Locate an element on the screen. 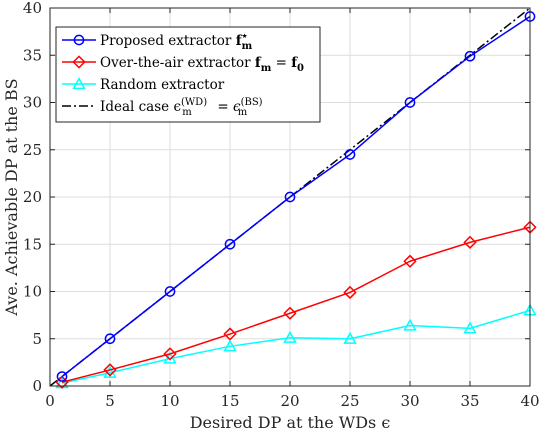  y-tick-label: 5 is located at coordinates (37, 339).